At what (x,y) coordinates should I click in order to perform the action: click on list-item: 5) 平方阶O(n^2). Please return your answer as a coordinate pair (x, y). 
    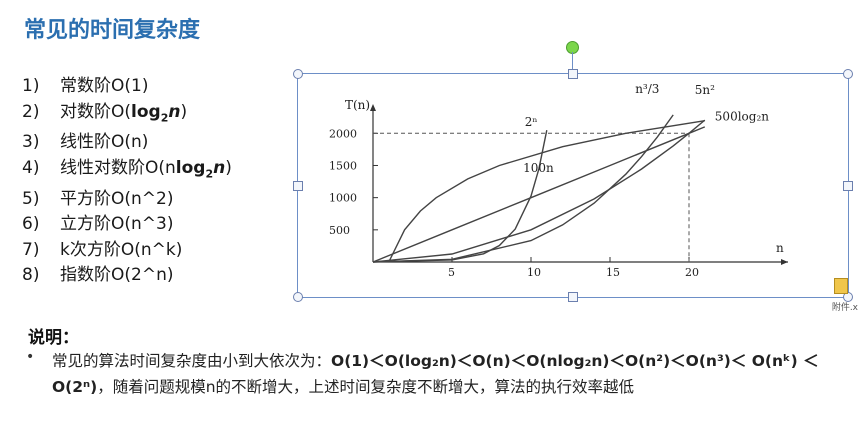
    Looking at the image, I should click on (98, 198).